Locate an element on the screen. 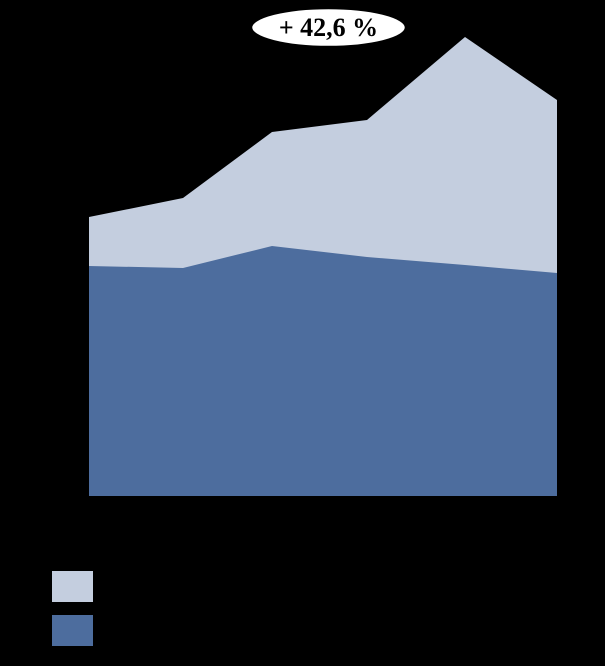  legend-swatch-bottom-series is located at coordinates (72, 630).